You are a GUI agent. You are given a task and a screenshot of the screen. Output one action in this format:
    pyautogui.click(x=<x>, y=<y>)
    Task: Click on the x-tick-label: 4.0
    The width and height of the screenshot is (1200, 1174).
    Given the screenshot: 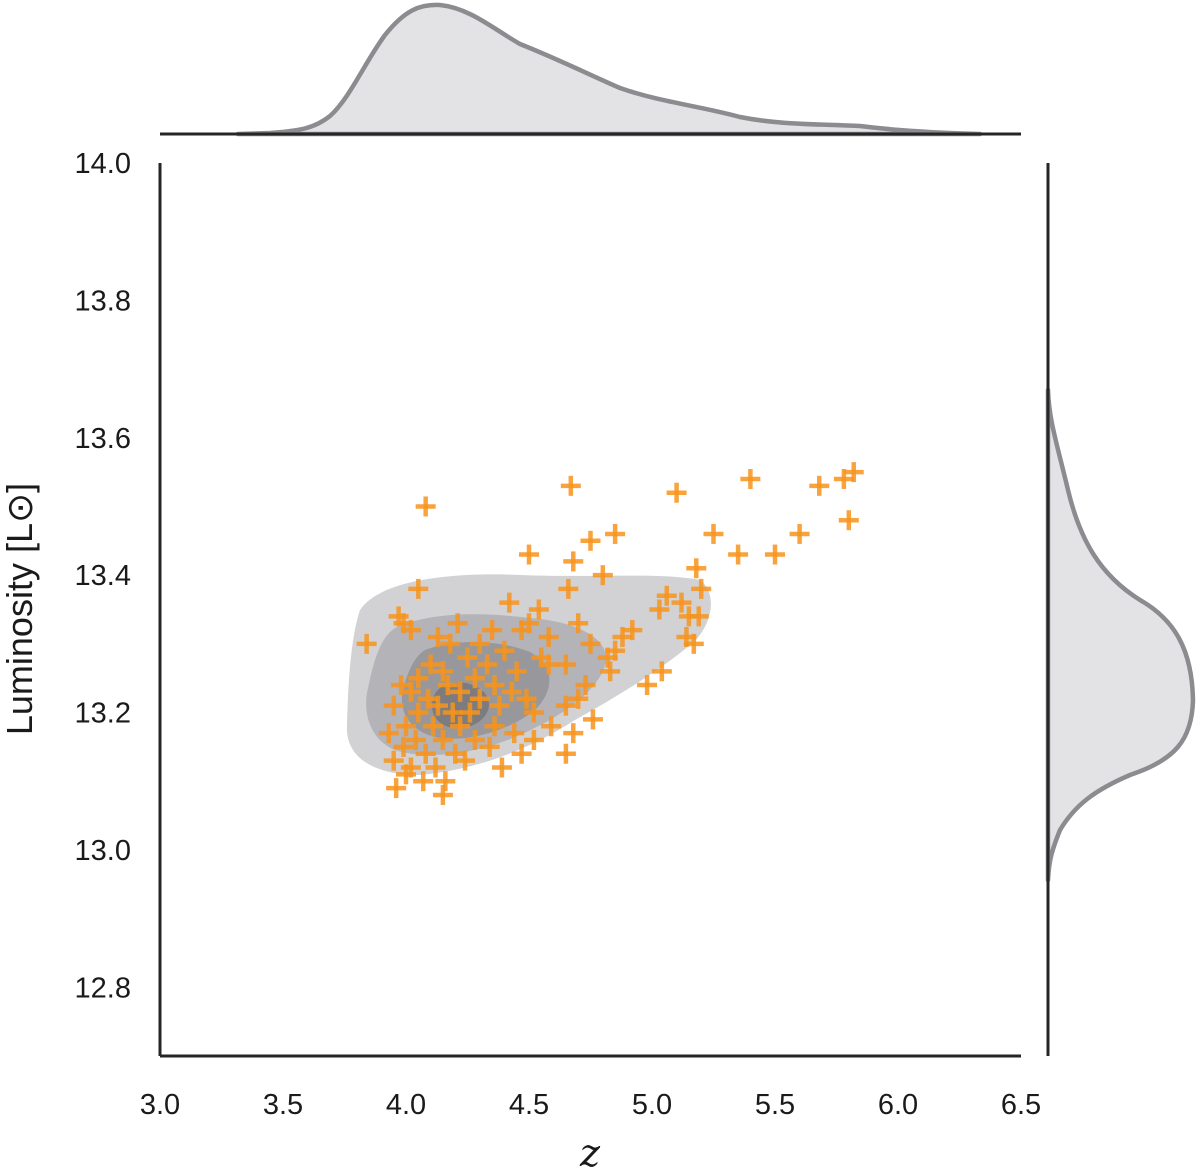 What is the action you would take?
    pyautogui.click(x=406, y=1105)
    